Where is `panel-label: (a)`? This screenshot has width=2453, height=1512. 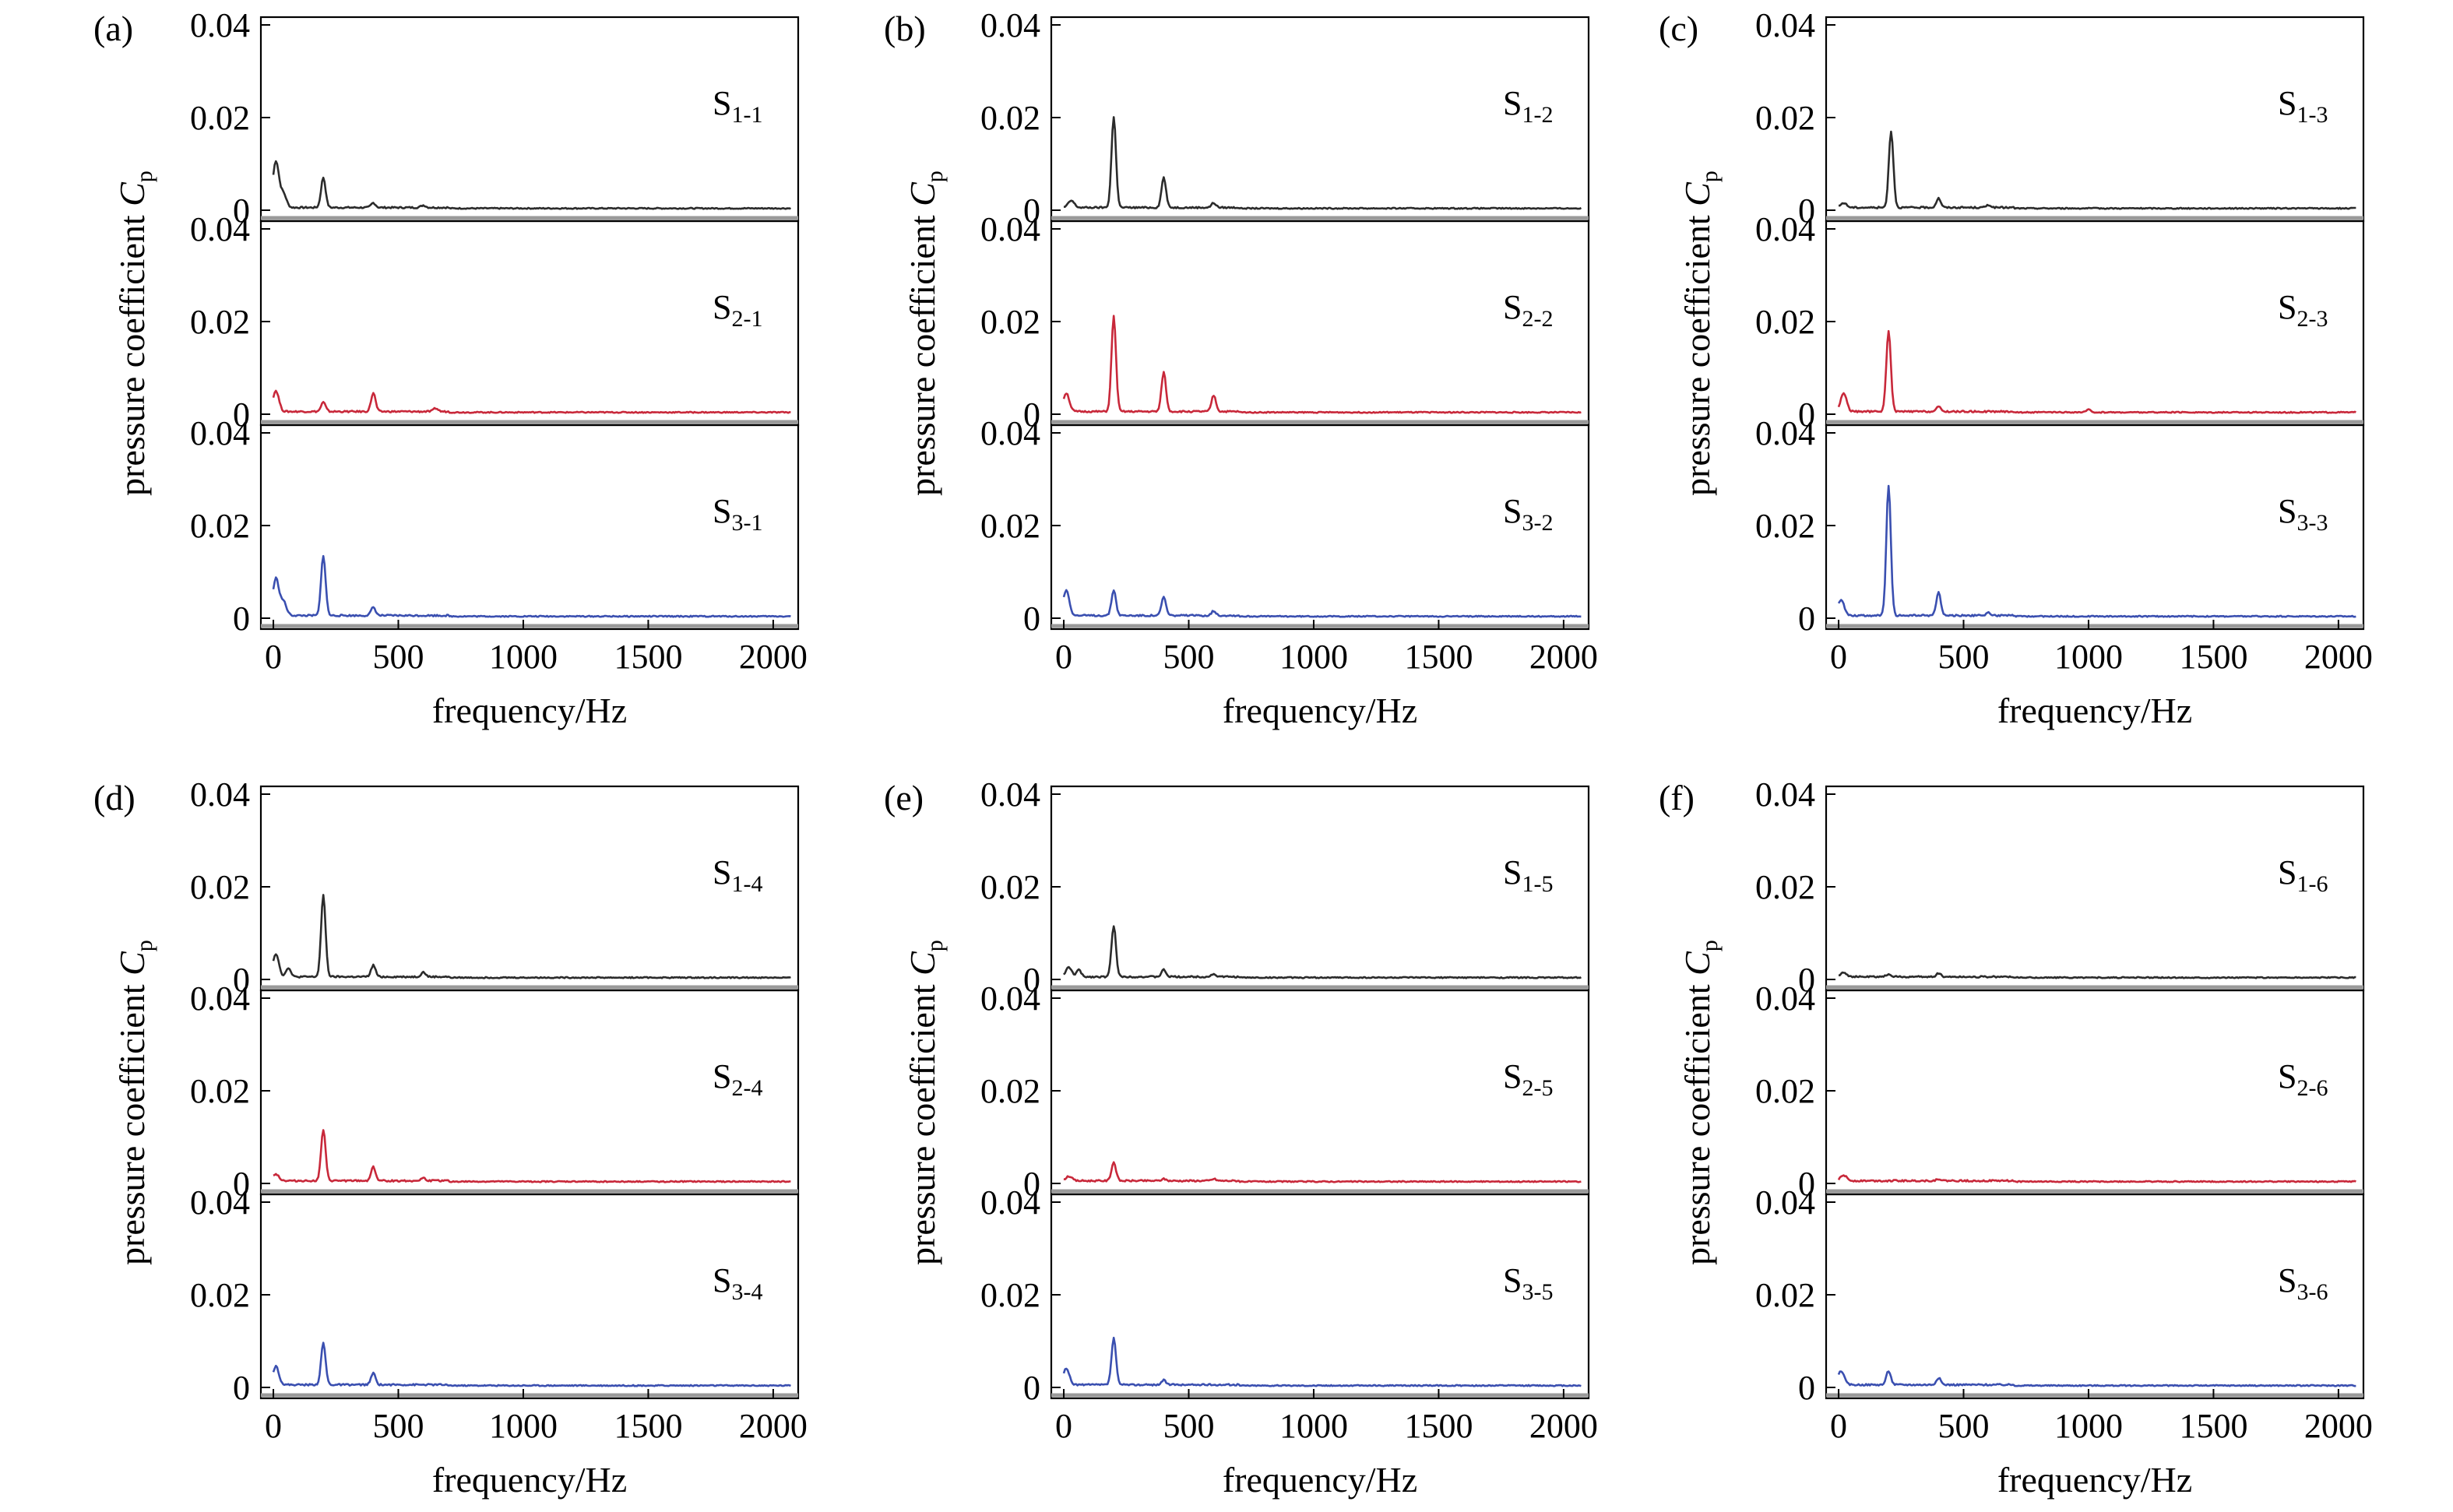
panel-label: (a) is located at coordinates (113, 28).